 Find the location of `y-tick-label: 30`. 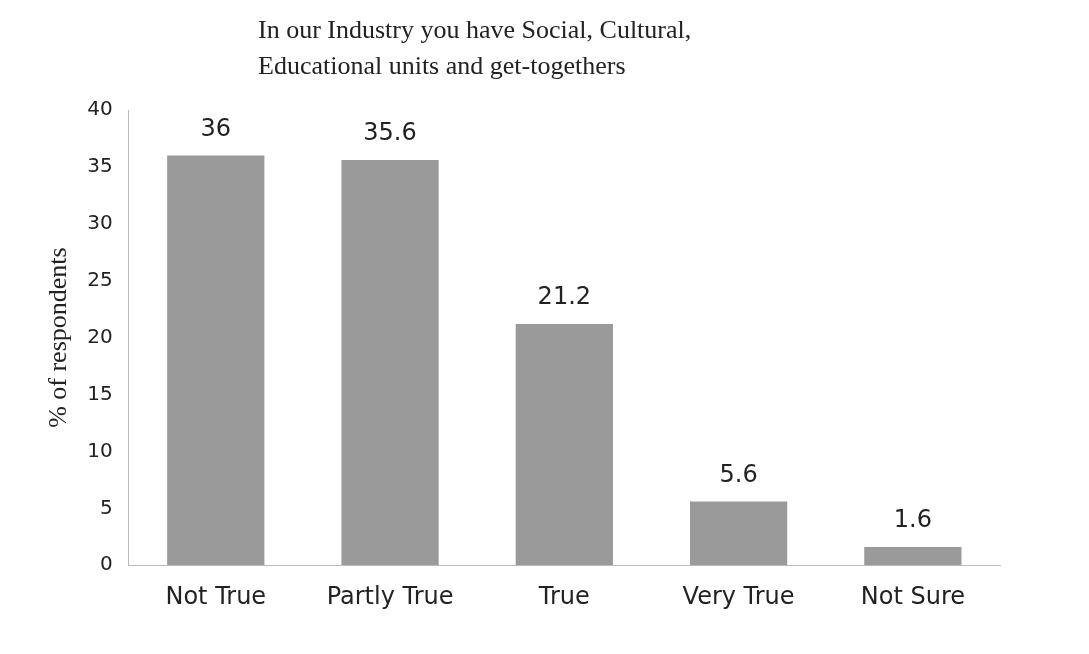

y-tick-label: 30 is located at coordinates (100, 222).